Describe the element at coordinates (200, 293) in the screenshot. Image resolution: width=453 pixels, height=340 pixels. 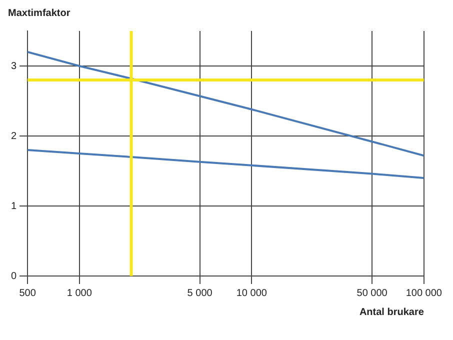
I see `x-tick-label: 5 000` at that location.